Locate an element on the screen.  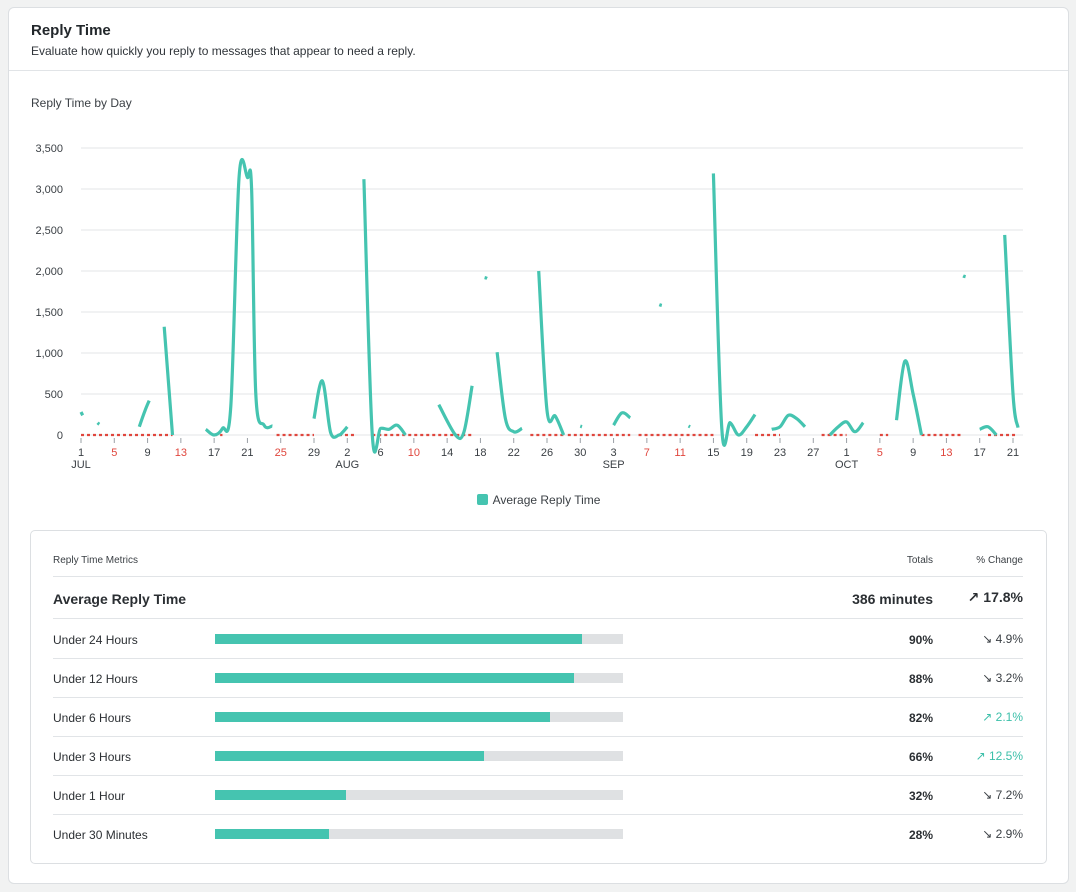
metric-change-value: 4.9% is located at coordinates (1007, 639).